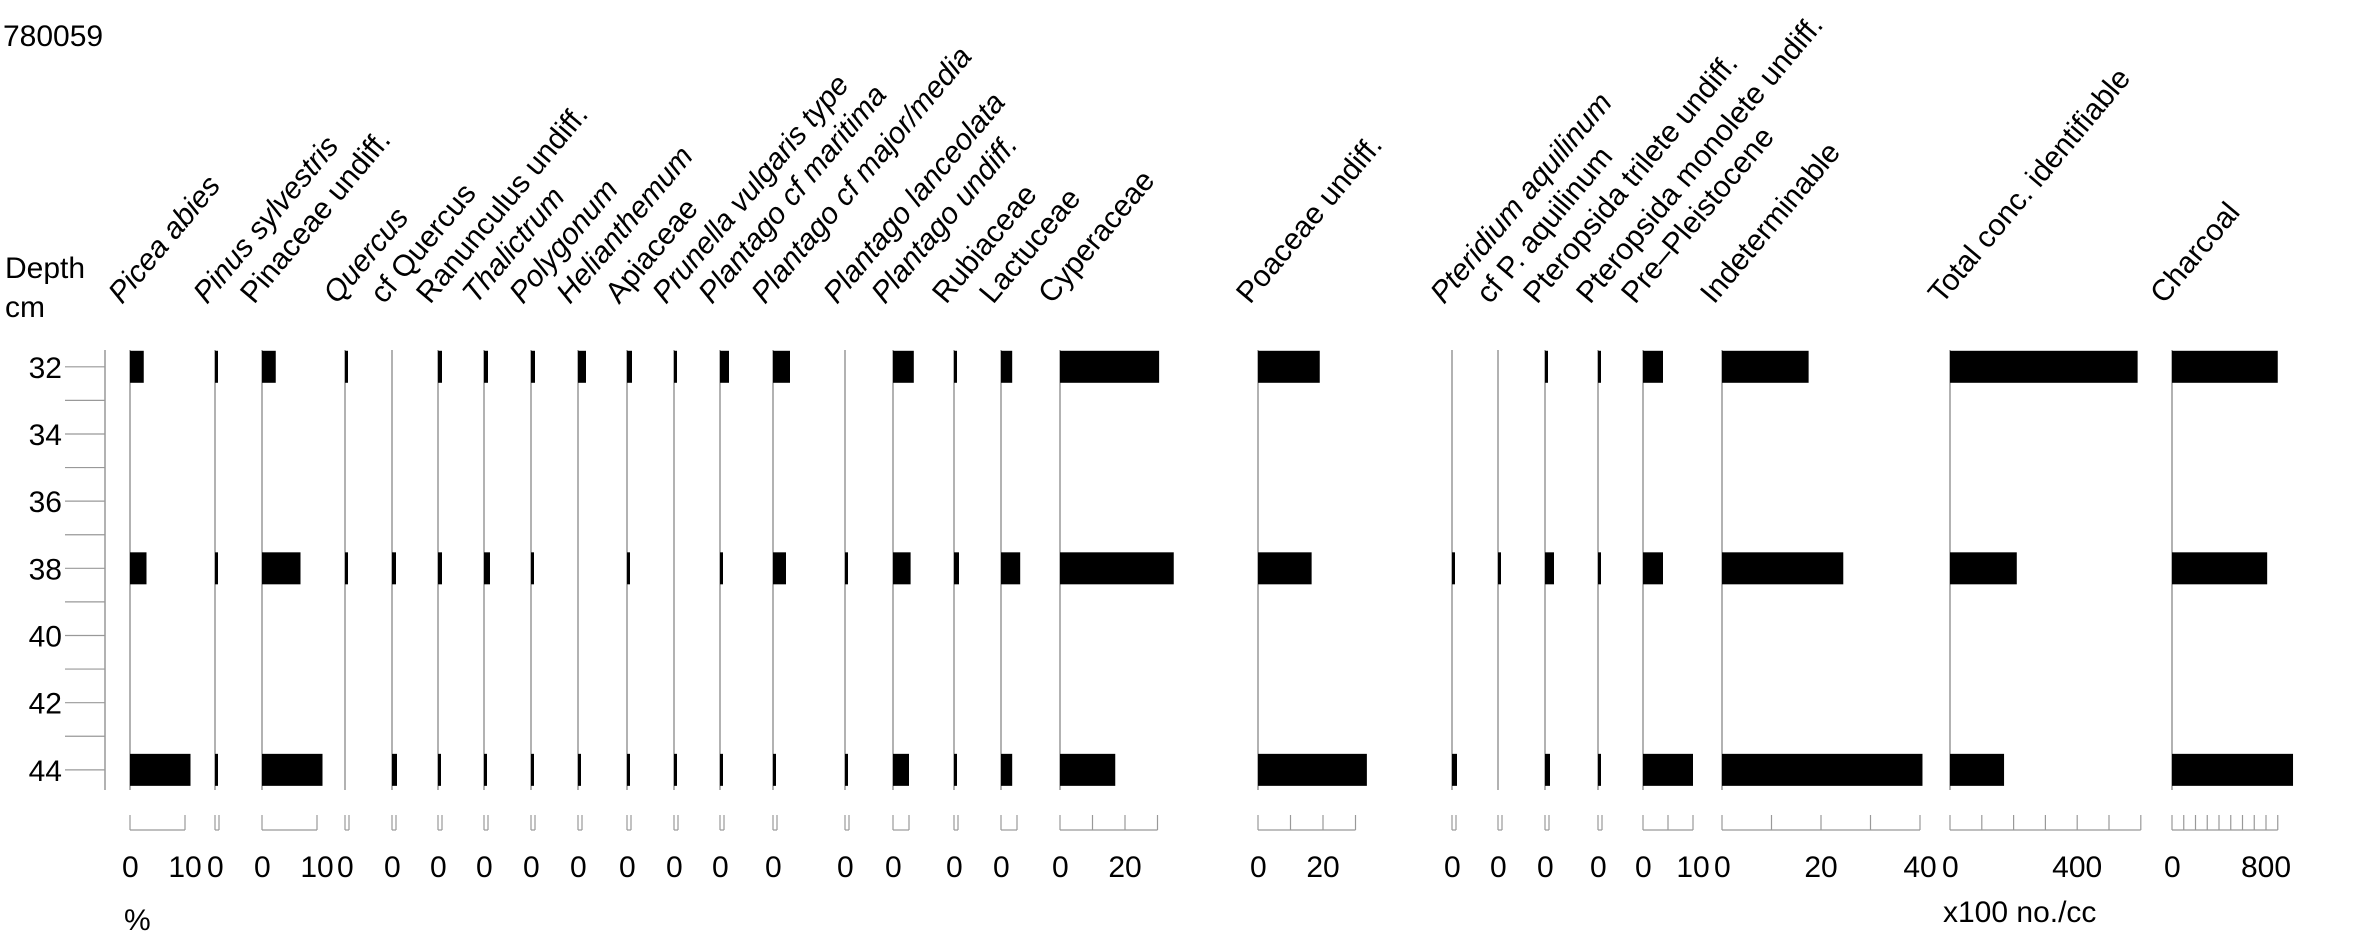 The width and height of the screenshot is (2358, 944). Describe the element at coordinates (45, 268) in the screenshot. I see `depth-label: Depth` at that location.